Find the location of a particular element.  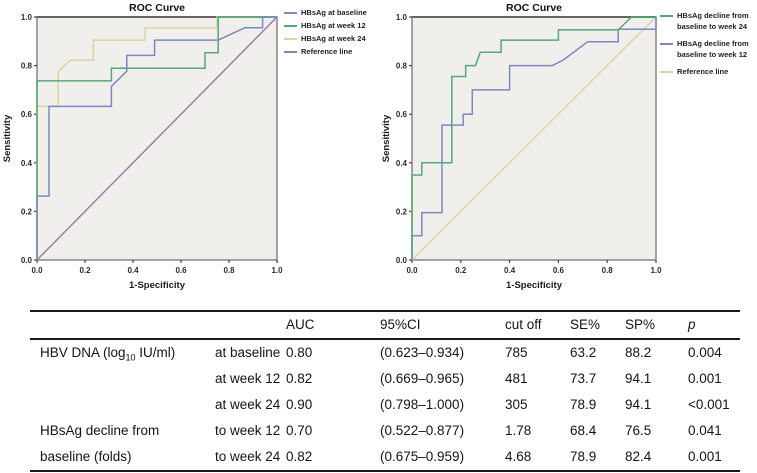

table-header-row: AUC 95%CI cut off SE% SP% p is located at coordinates (385, 326).